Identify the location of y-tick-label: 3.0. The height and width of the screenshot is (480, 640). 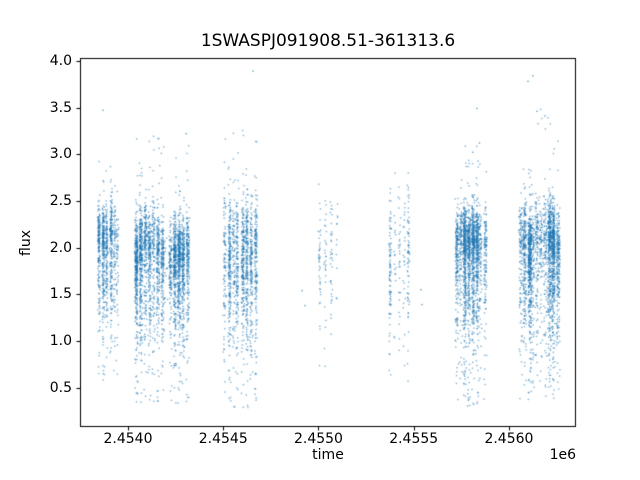
(60, 154).